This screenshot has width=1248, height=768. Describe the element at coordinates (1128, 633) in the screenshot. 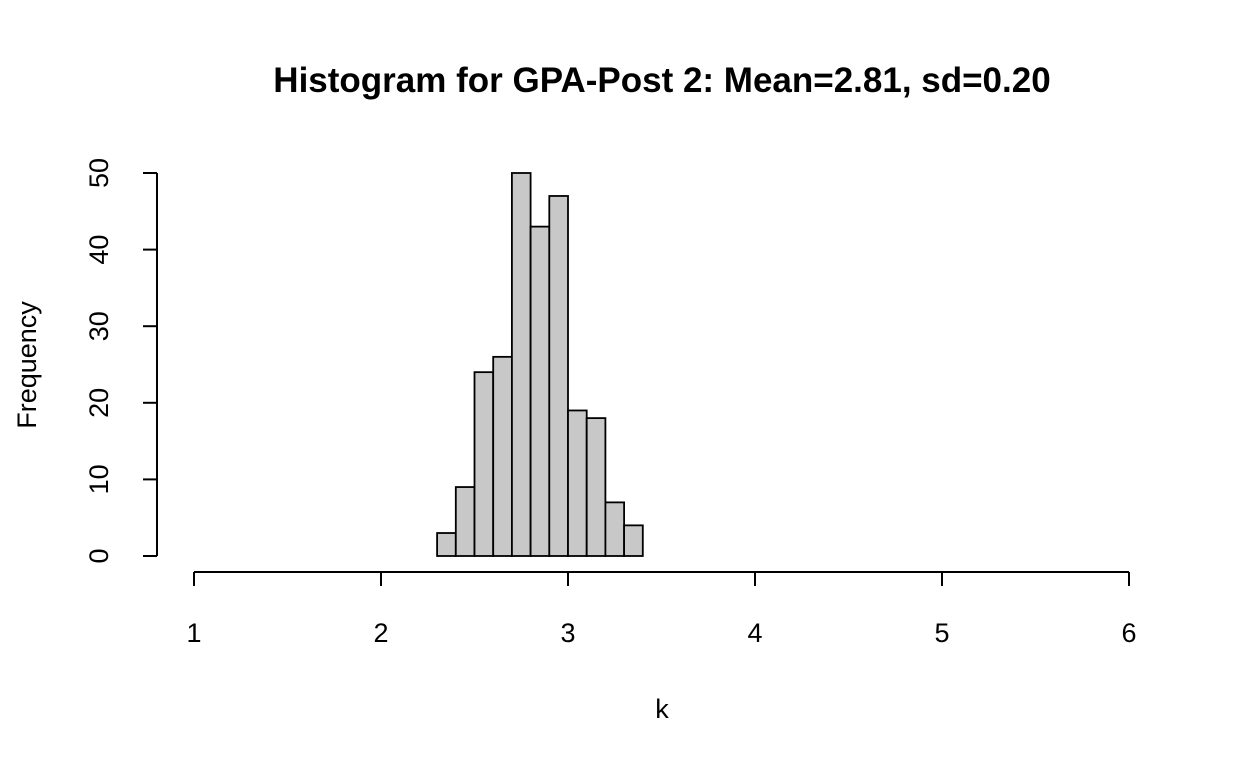

I see `x-tick-label: 6` at that location.